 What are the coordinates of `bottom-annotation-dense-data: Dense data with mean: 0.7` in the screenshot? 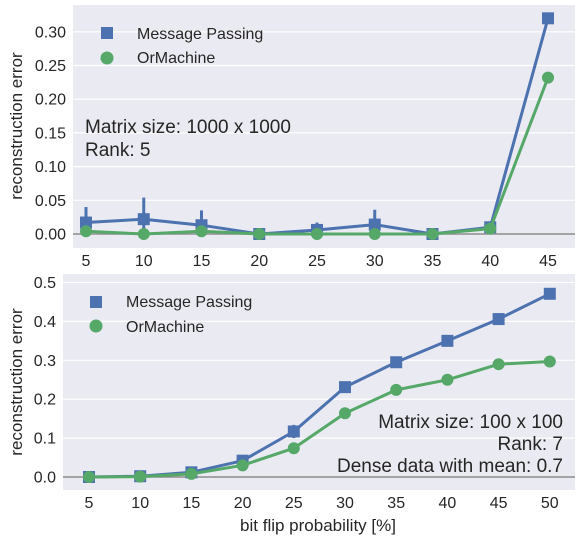 It's located at (450, 466).